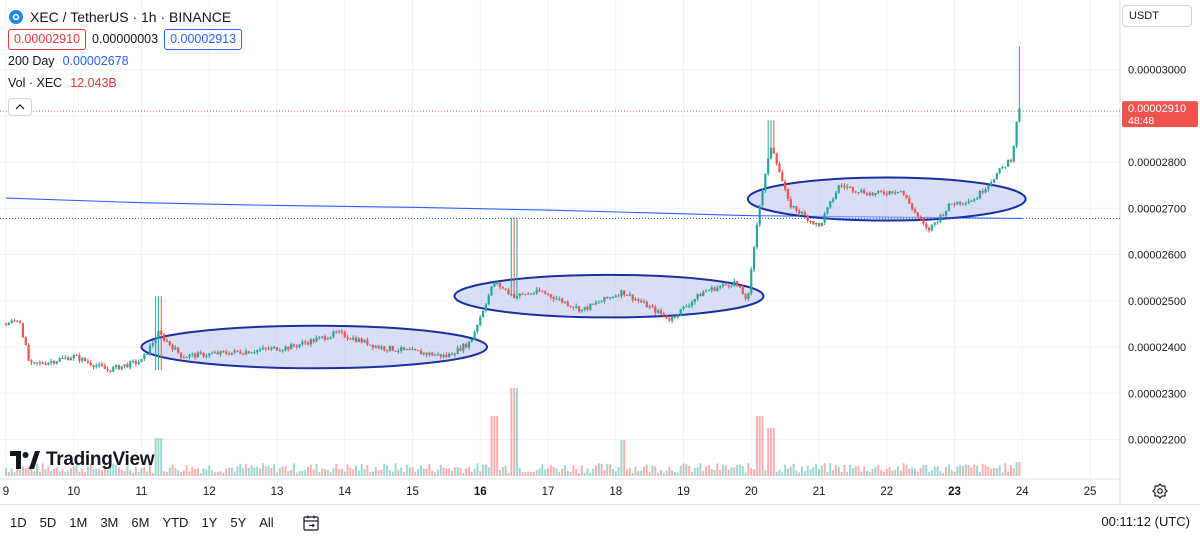 This screenshot has width=1200, height=540. What do you see at coordinates (1160, 491) in the screenshot?
I see `chart-settings-button` at bounding box center [1160, 491].